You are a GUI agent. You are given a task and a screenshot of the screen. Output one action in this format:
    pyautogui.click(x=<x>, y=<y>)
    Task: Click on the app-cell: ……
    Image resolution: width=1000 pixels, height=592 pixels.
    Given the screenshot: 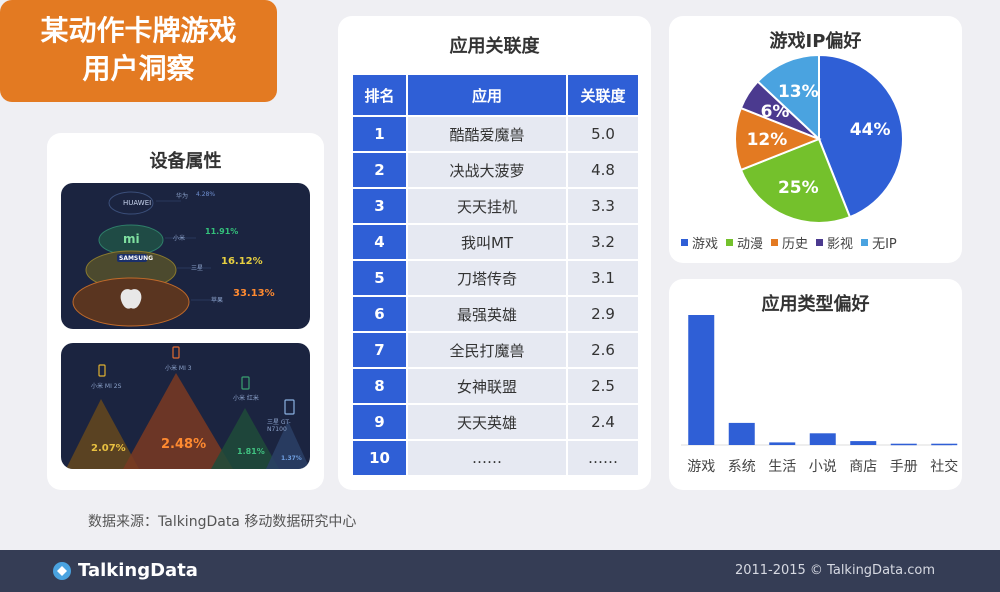 What is the action you would take?
    pyautogui.click(x=487, y=458)
    